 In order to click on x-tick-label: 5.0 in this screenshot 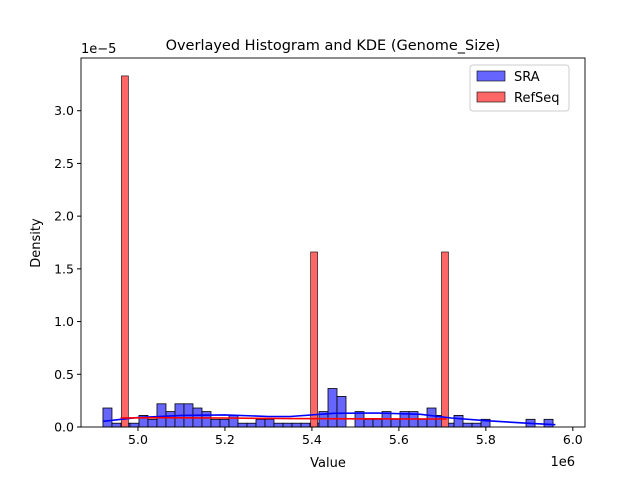, I will do `click(138, 439)`.